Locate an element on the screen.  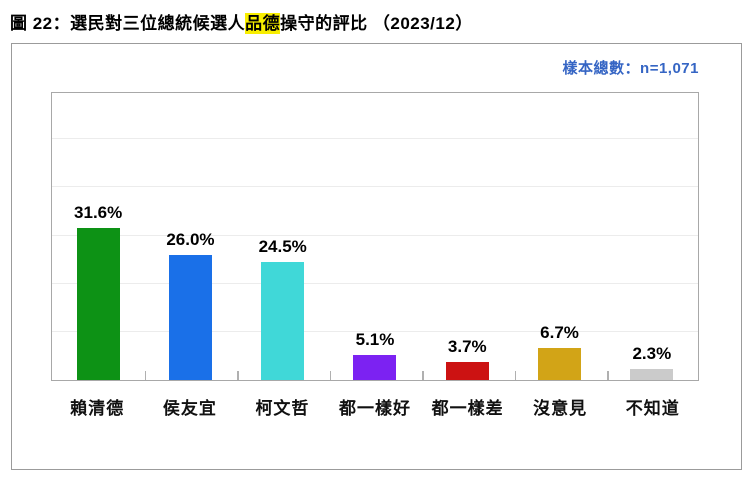
figure-title-highlight: 品德 is located at coordinates (263, 23).